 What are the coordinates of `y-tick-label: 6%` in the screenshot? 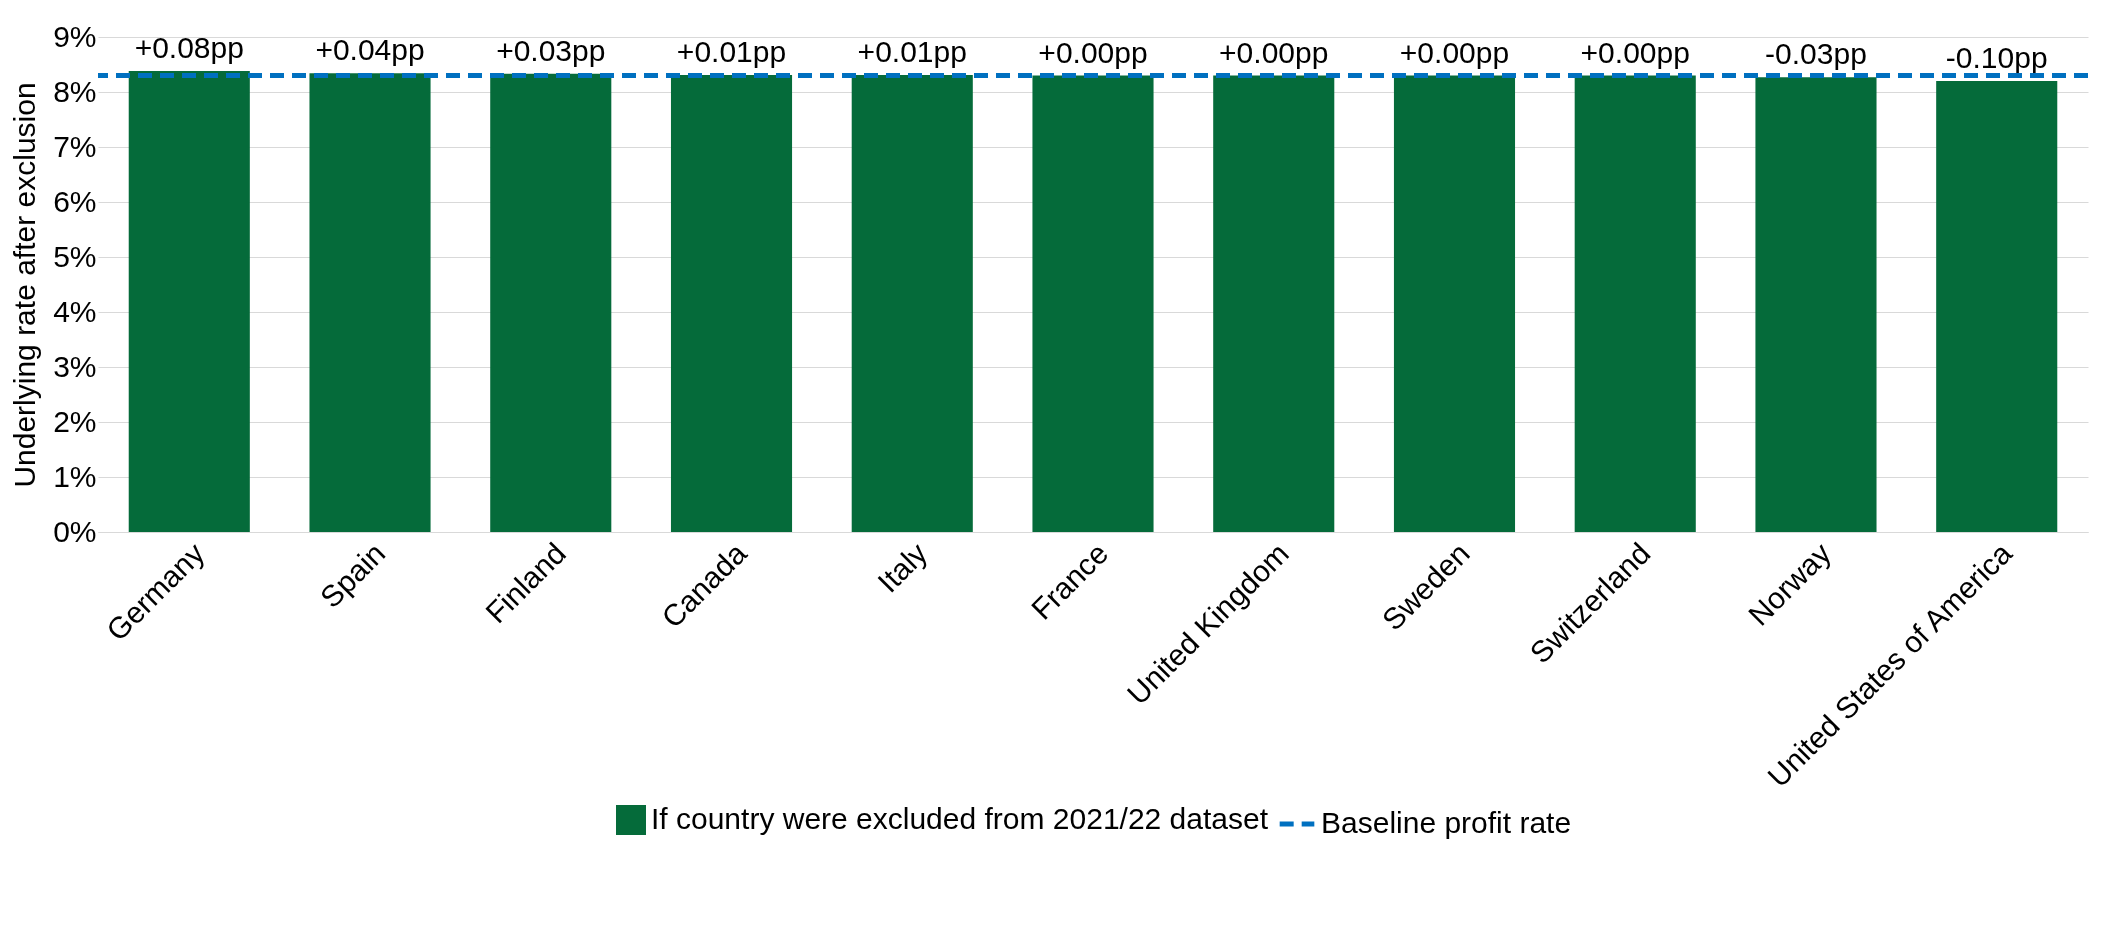 It's located at (75, 201).